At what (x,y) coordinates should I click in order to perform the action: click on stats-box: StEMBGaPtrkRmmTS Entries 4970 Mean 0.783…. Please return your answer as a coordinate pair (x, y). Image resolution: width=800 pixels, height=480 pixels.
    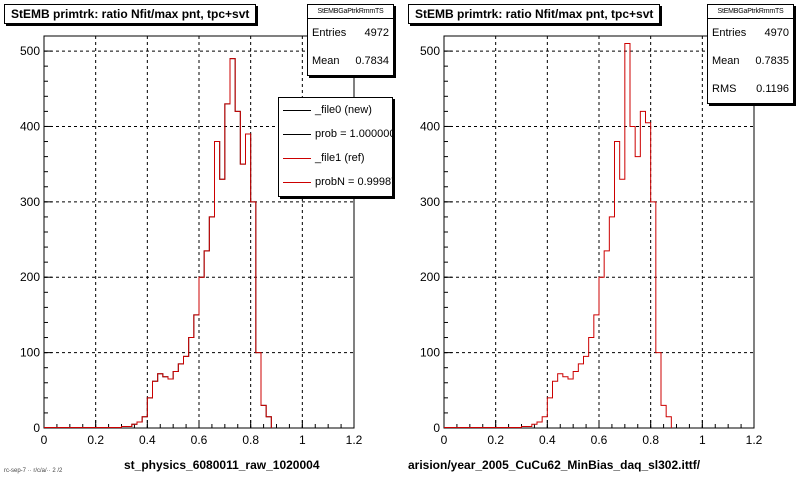
    Looking at the image, I should click on (750, 54).